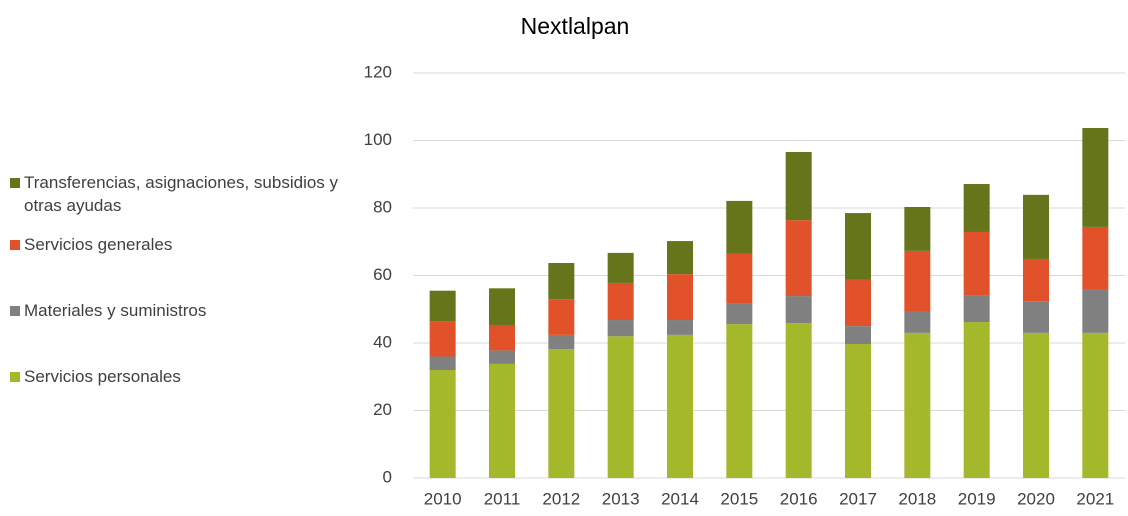 The image size is (1128, 516). What do you see at coordinates (382, 206) in the screenshot?
I see `y-tick-label: 80` at bounding box center [382, 206].